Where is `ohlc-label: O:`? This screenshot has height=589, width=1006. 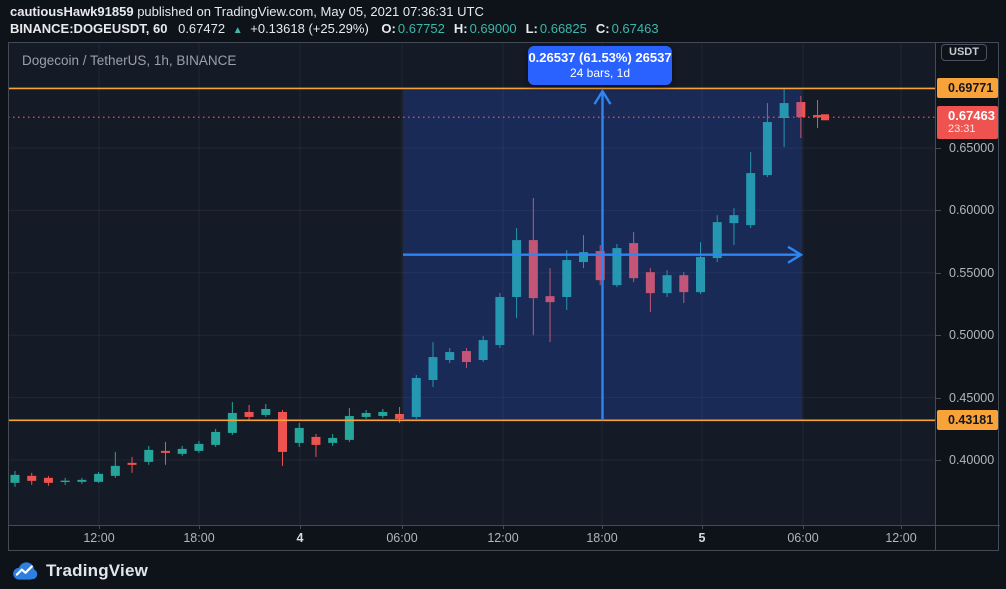
ohlc-label: O: is located at coordinates (388, 28).